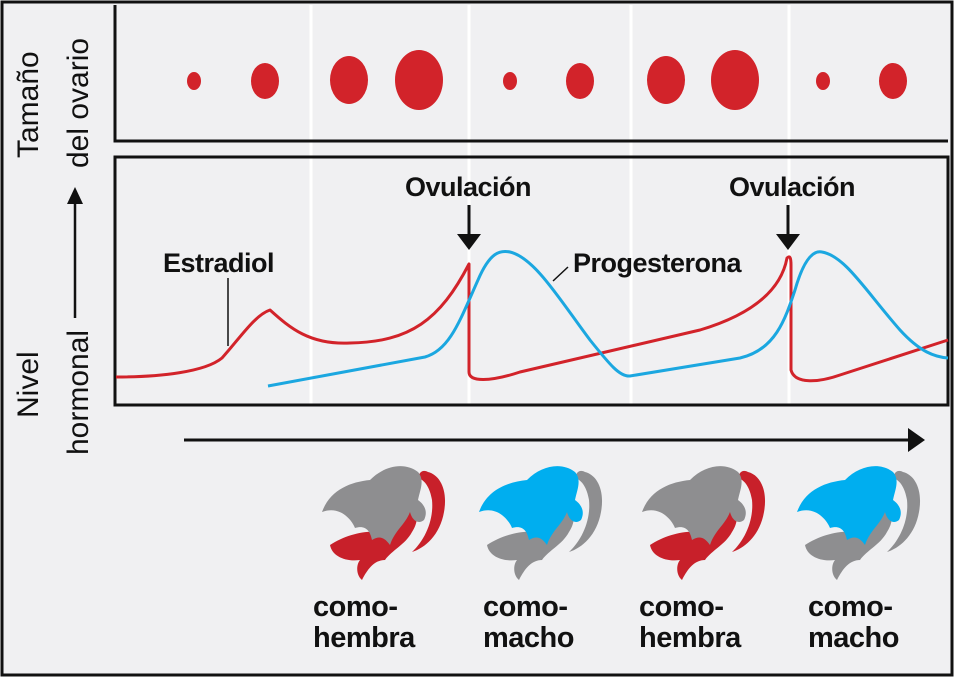  I want to click on estradiol-label: Estradiol, so click(219, 263).